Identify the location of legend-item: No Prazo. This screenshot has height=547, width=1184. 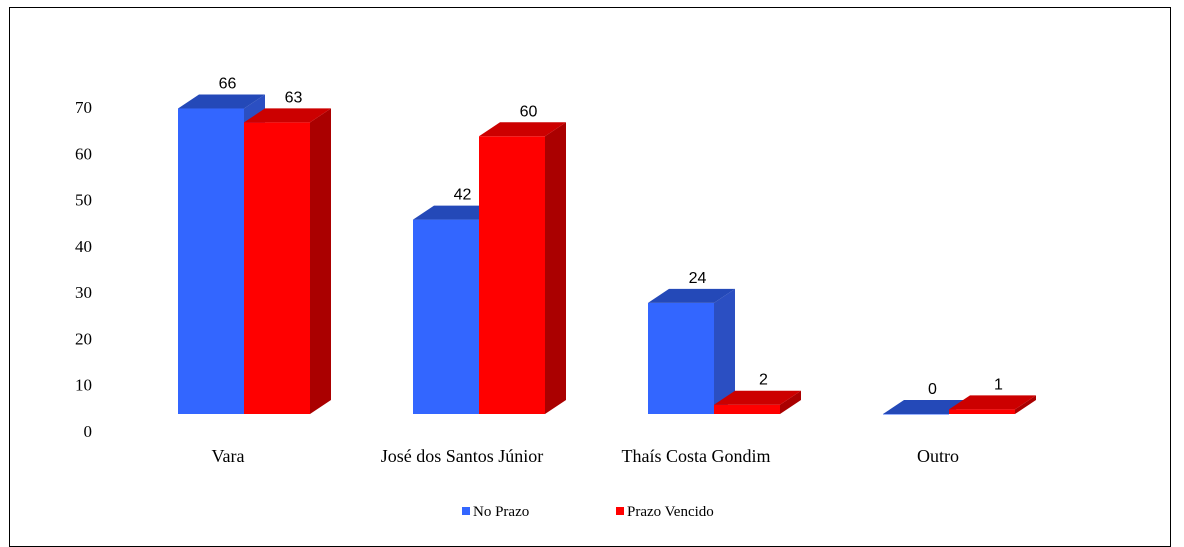
(495, 512).